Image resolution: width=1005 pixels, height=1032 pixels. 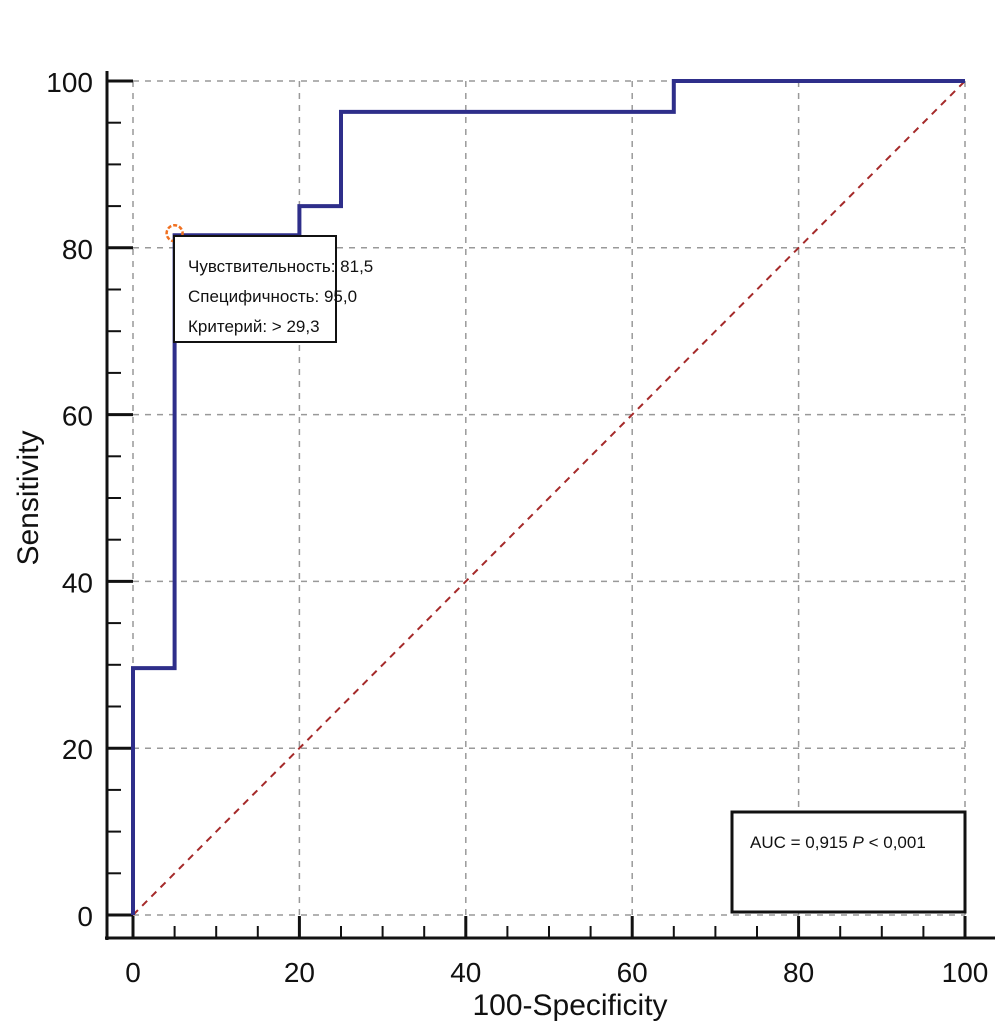 I want to click on y-tick-label: 80, so click(x=77, y=249).